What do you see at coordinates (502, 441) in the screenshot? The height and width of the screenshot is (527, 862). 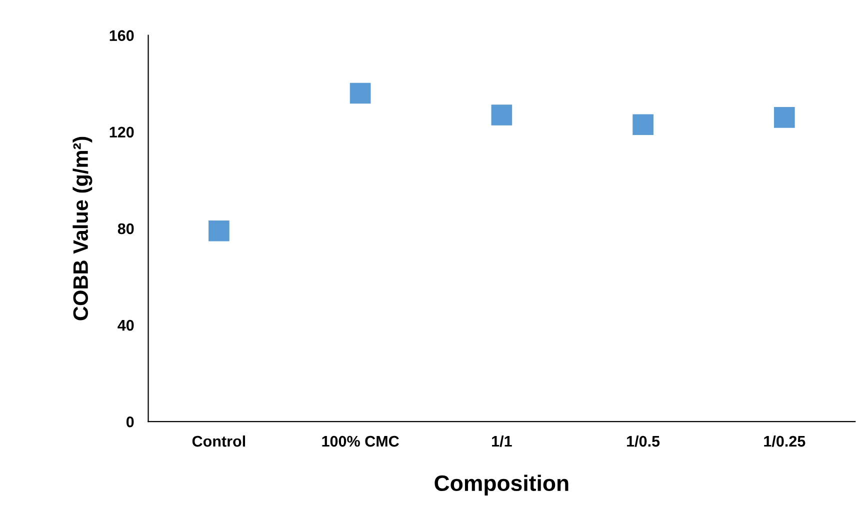 I see `x-tick-label: 1/1` at bounding box center [502, 441].